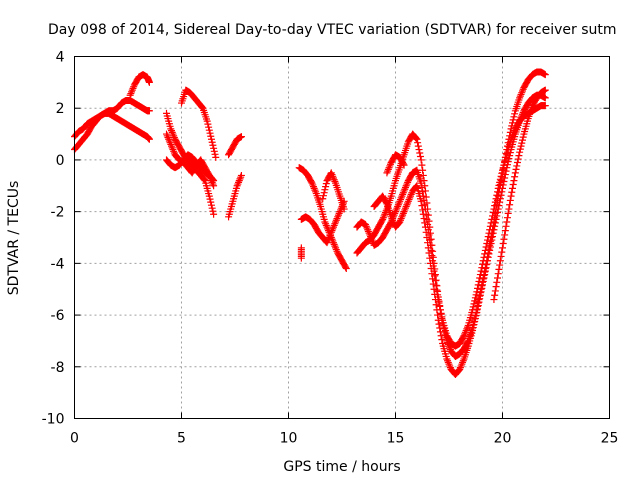 This screenshot has height=480, width=640. What do you see at coordinates (60, 109) in the screenshot?
I see `y-tick-label: 2` at bounding box center [60, 109].